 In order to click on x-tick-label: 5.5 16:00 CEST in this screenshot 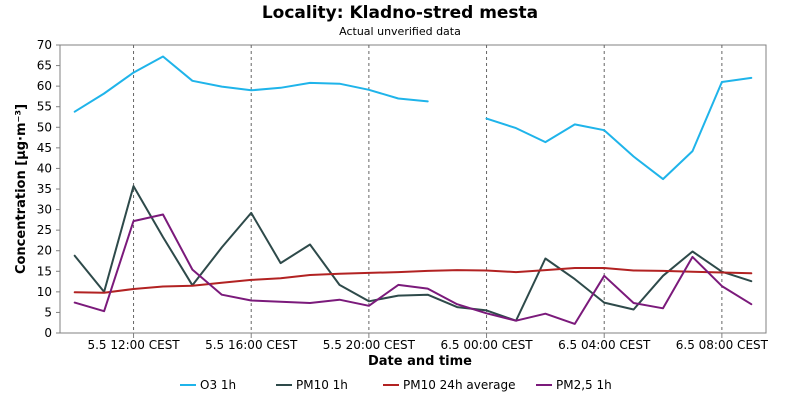, I will do `click(251, 345)`.